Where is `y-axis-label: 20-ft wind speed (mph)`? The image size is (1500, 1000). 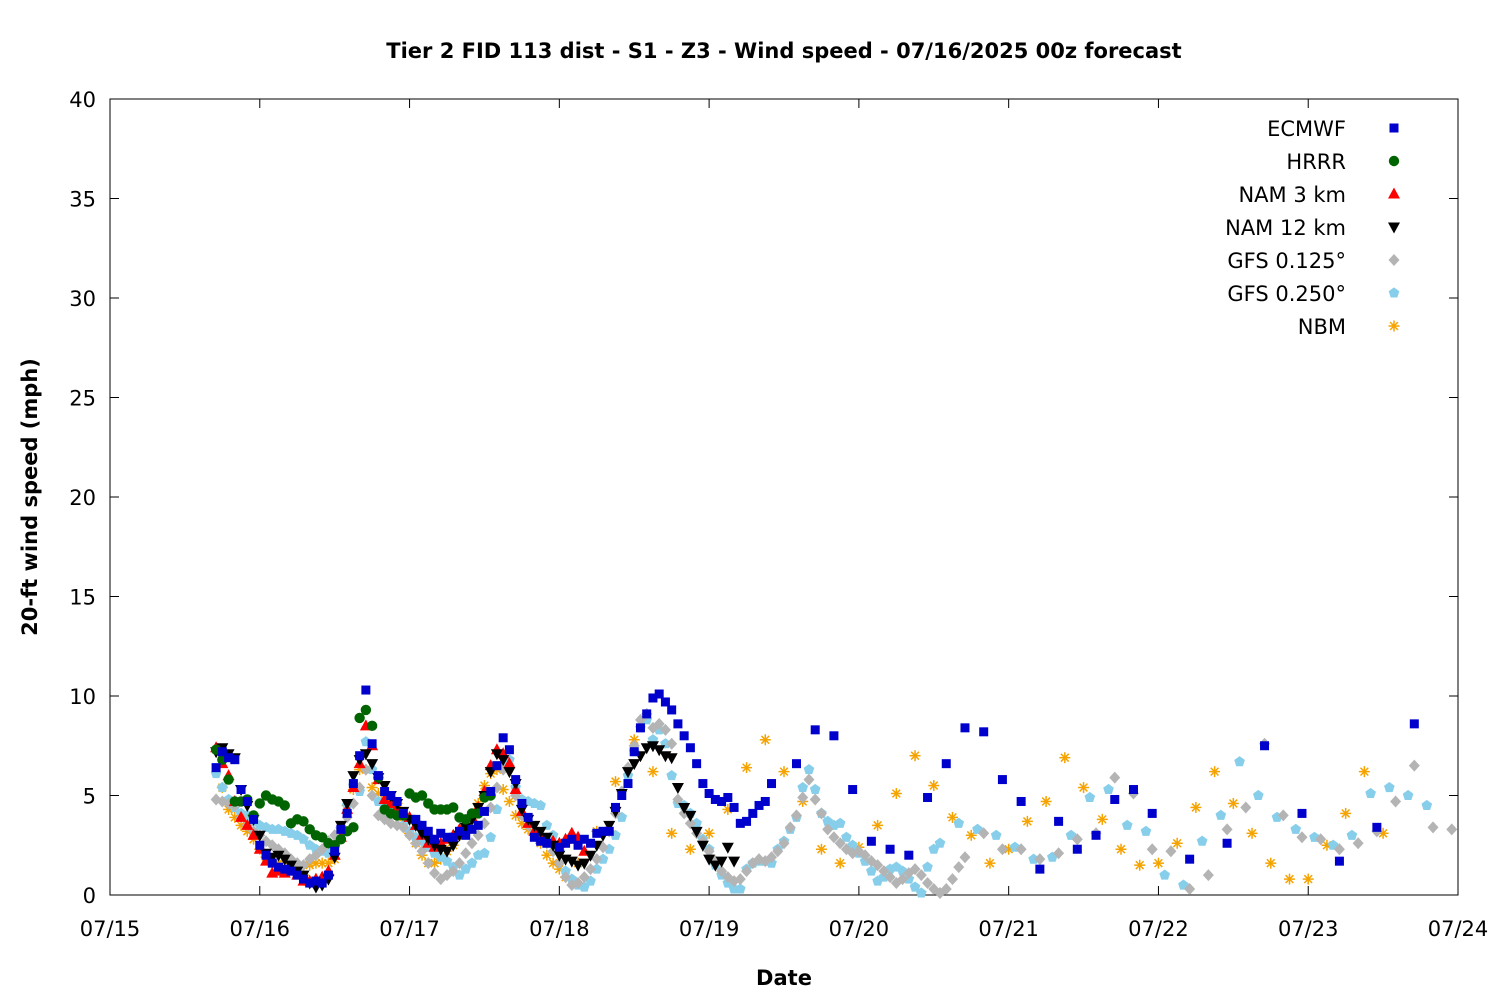 y-axis-label: 20-ft wind speed (mph) is located at coordinates (30, 497).